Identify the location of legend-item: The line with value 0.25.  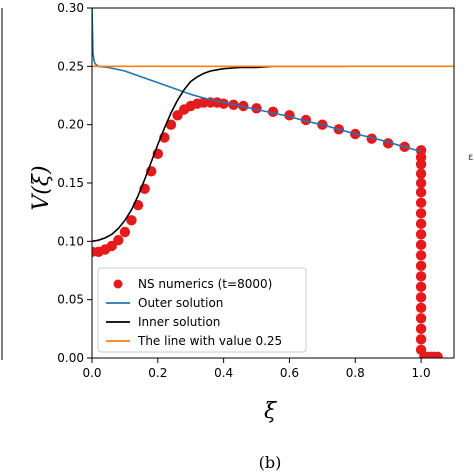
(194, 341).